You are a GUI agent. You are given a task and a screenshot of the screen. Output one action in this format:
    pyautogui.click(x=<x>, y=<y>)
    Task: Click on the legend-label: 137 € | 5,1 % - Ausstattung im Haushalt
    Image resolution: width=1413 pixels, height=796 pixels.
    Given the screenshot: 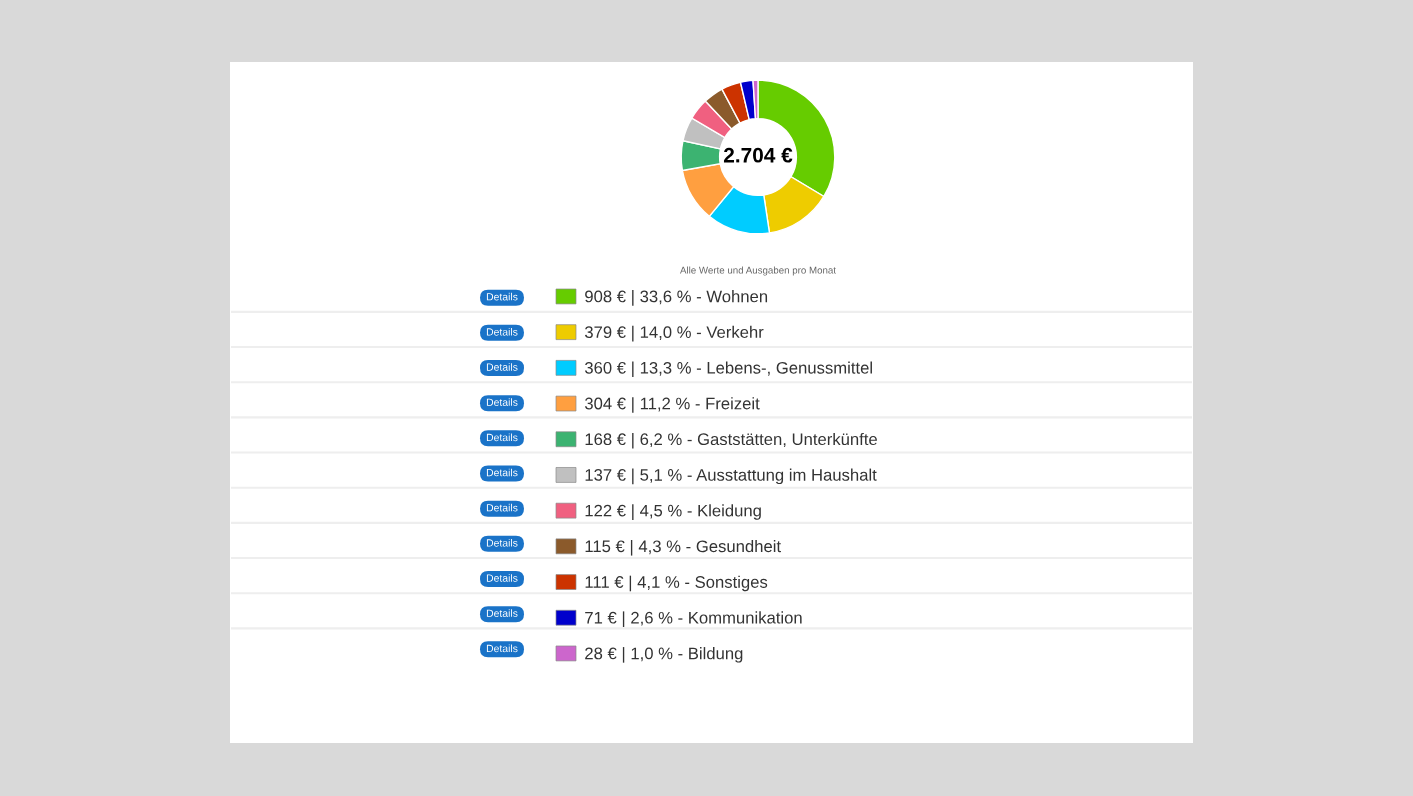 What is the action you would take?
    pyautogui.click(x=731, y=476)
    